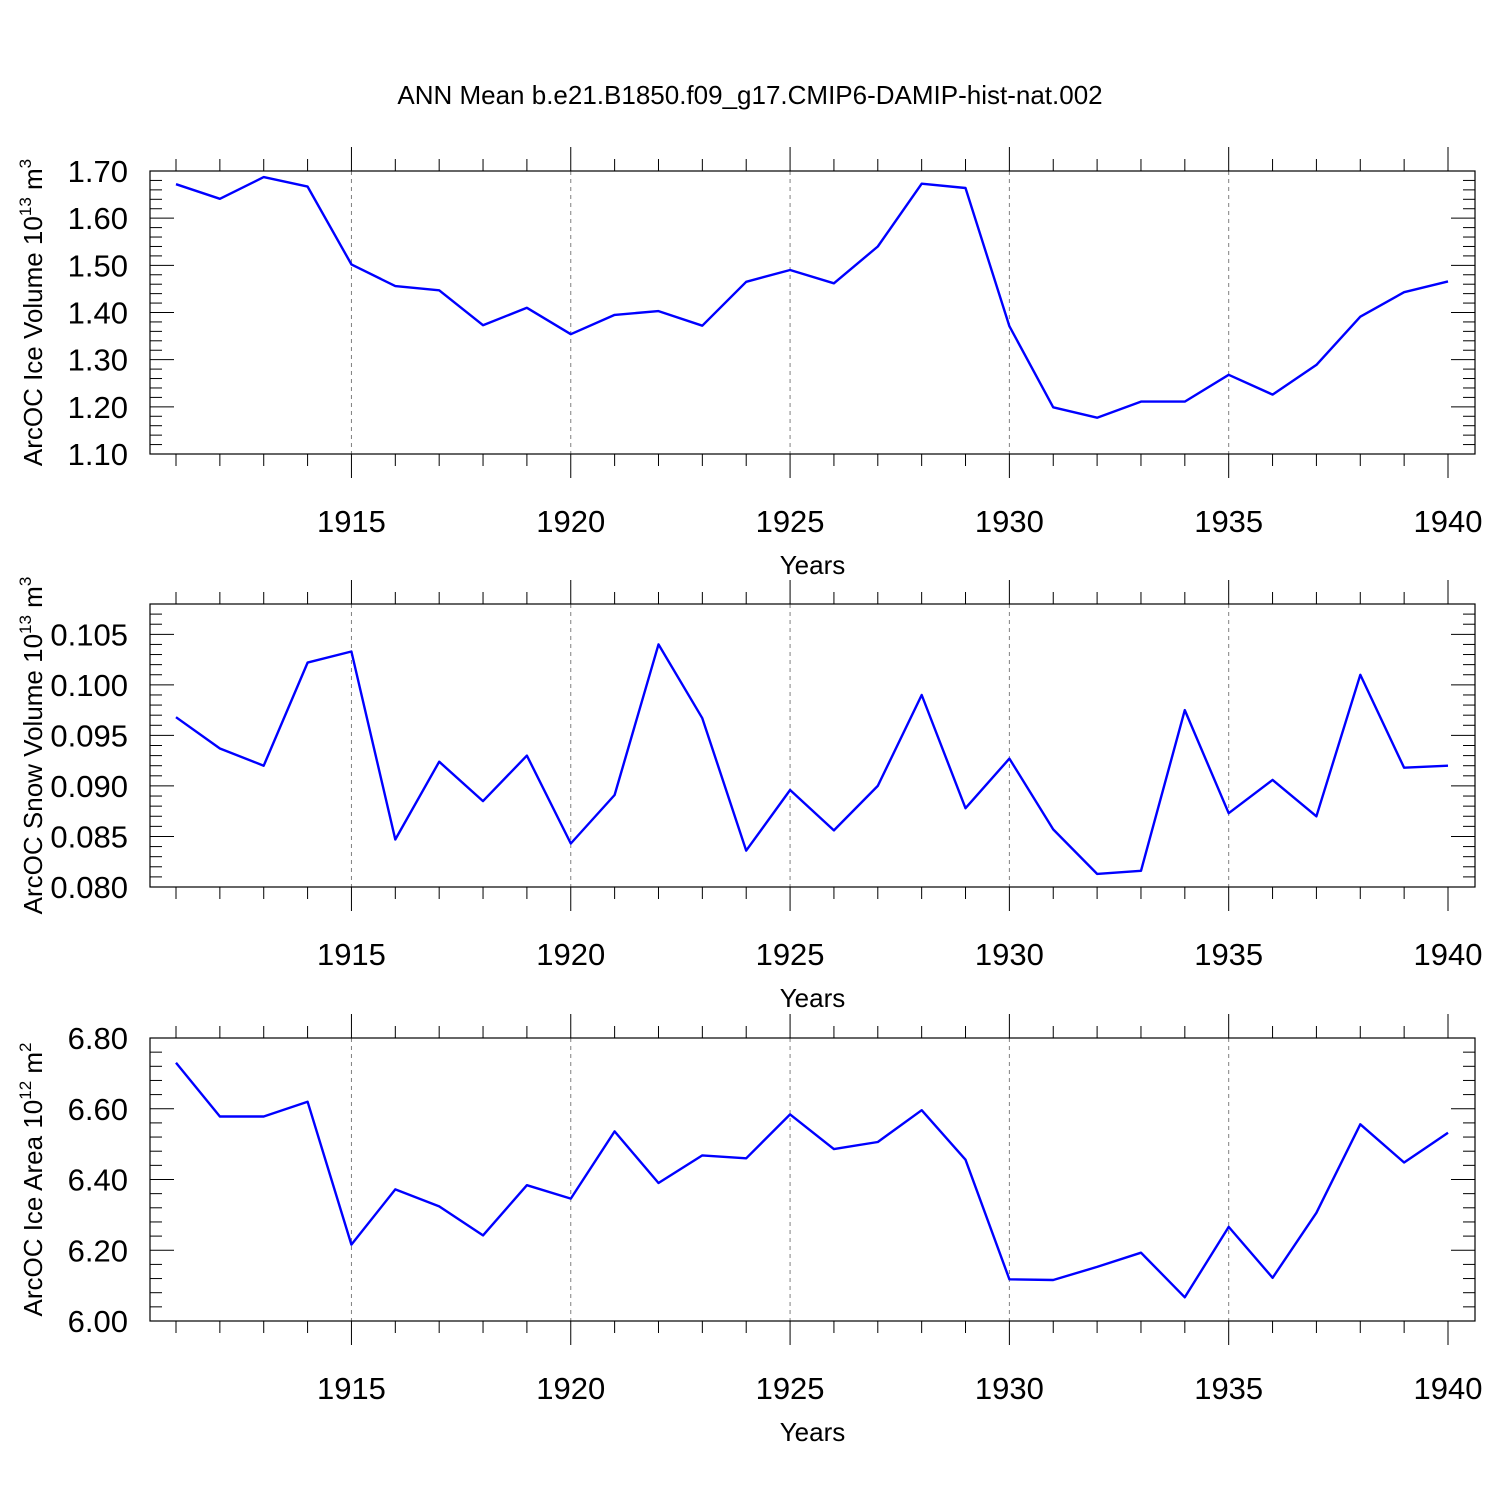 The height and width of the screenshot is (1500, 1500). Describe the element at coordinates (25, 1090) in the screenshot. I see `y-title-superscript: 12` at that location.